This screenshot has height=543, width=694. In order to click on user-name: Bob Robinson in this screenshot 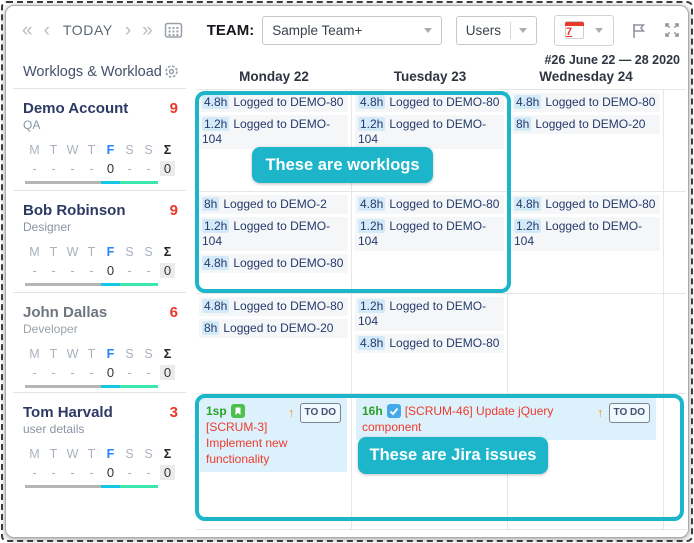, I will do `click(74, 210)`.